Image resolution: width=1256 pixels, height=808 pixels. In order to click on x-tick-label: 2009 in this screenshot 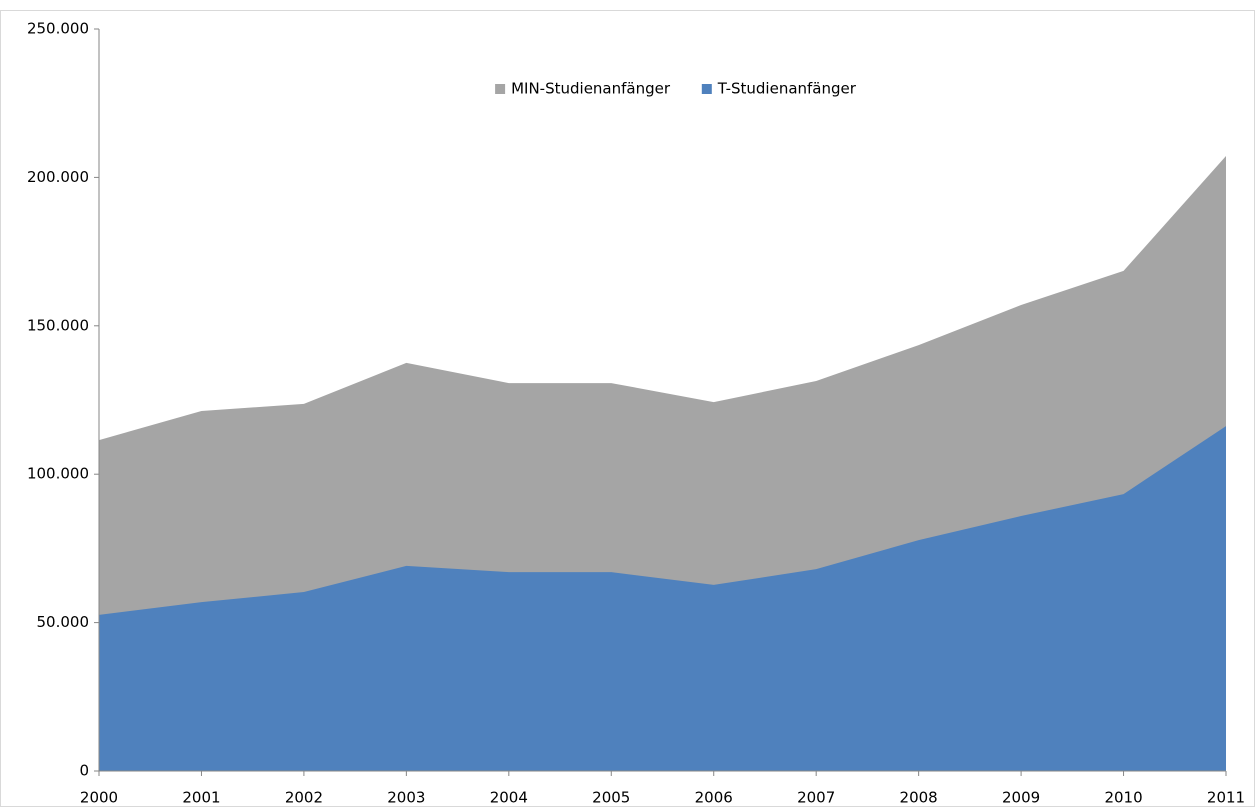, I will do `click(1021, 798)`.